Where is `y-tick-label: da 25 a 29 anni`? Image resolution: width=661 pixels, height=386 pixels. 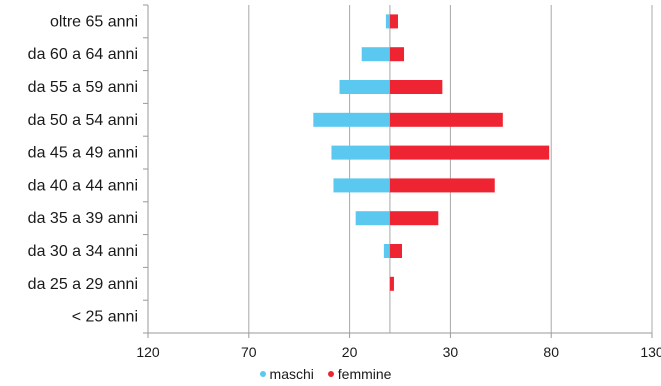 y-tick-label: da 25 a 29 anni is located at coordinates (83, 284).